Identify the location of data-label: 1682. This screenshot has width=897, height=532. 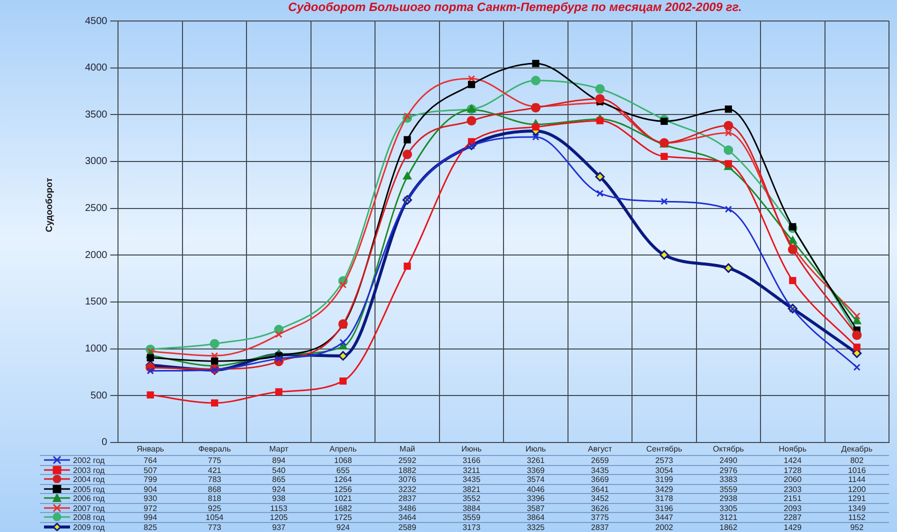
(343, 508).